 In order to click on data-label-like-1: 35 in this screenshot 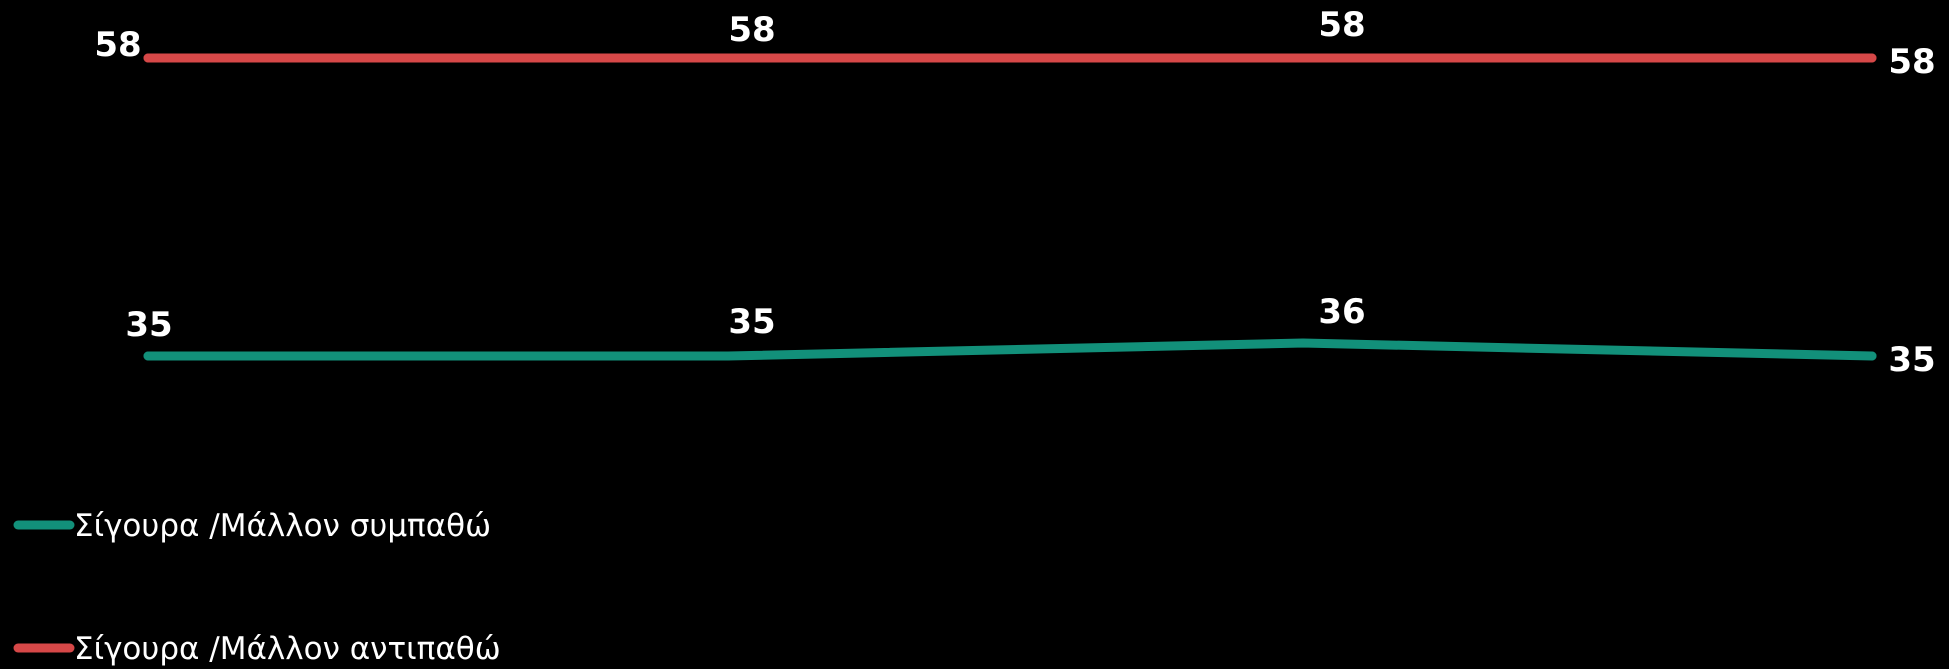, I will do `click(148, 325)`.